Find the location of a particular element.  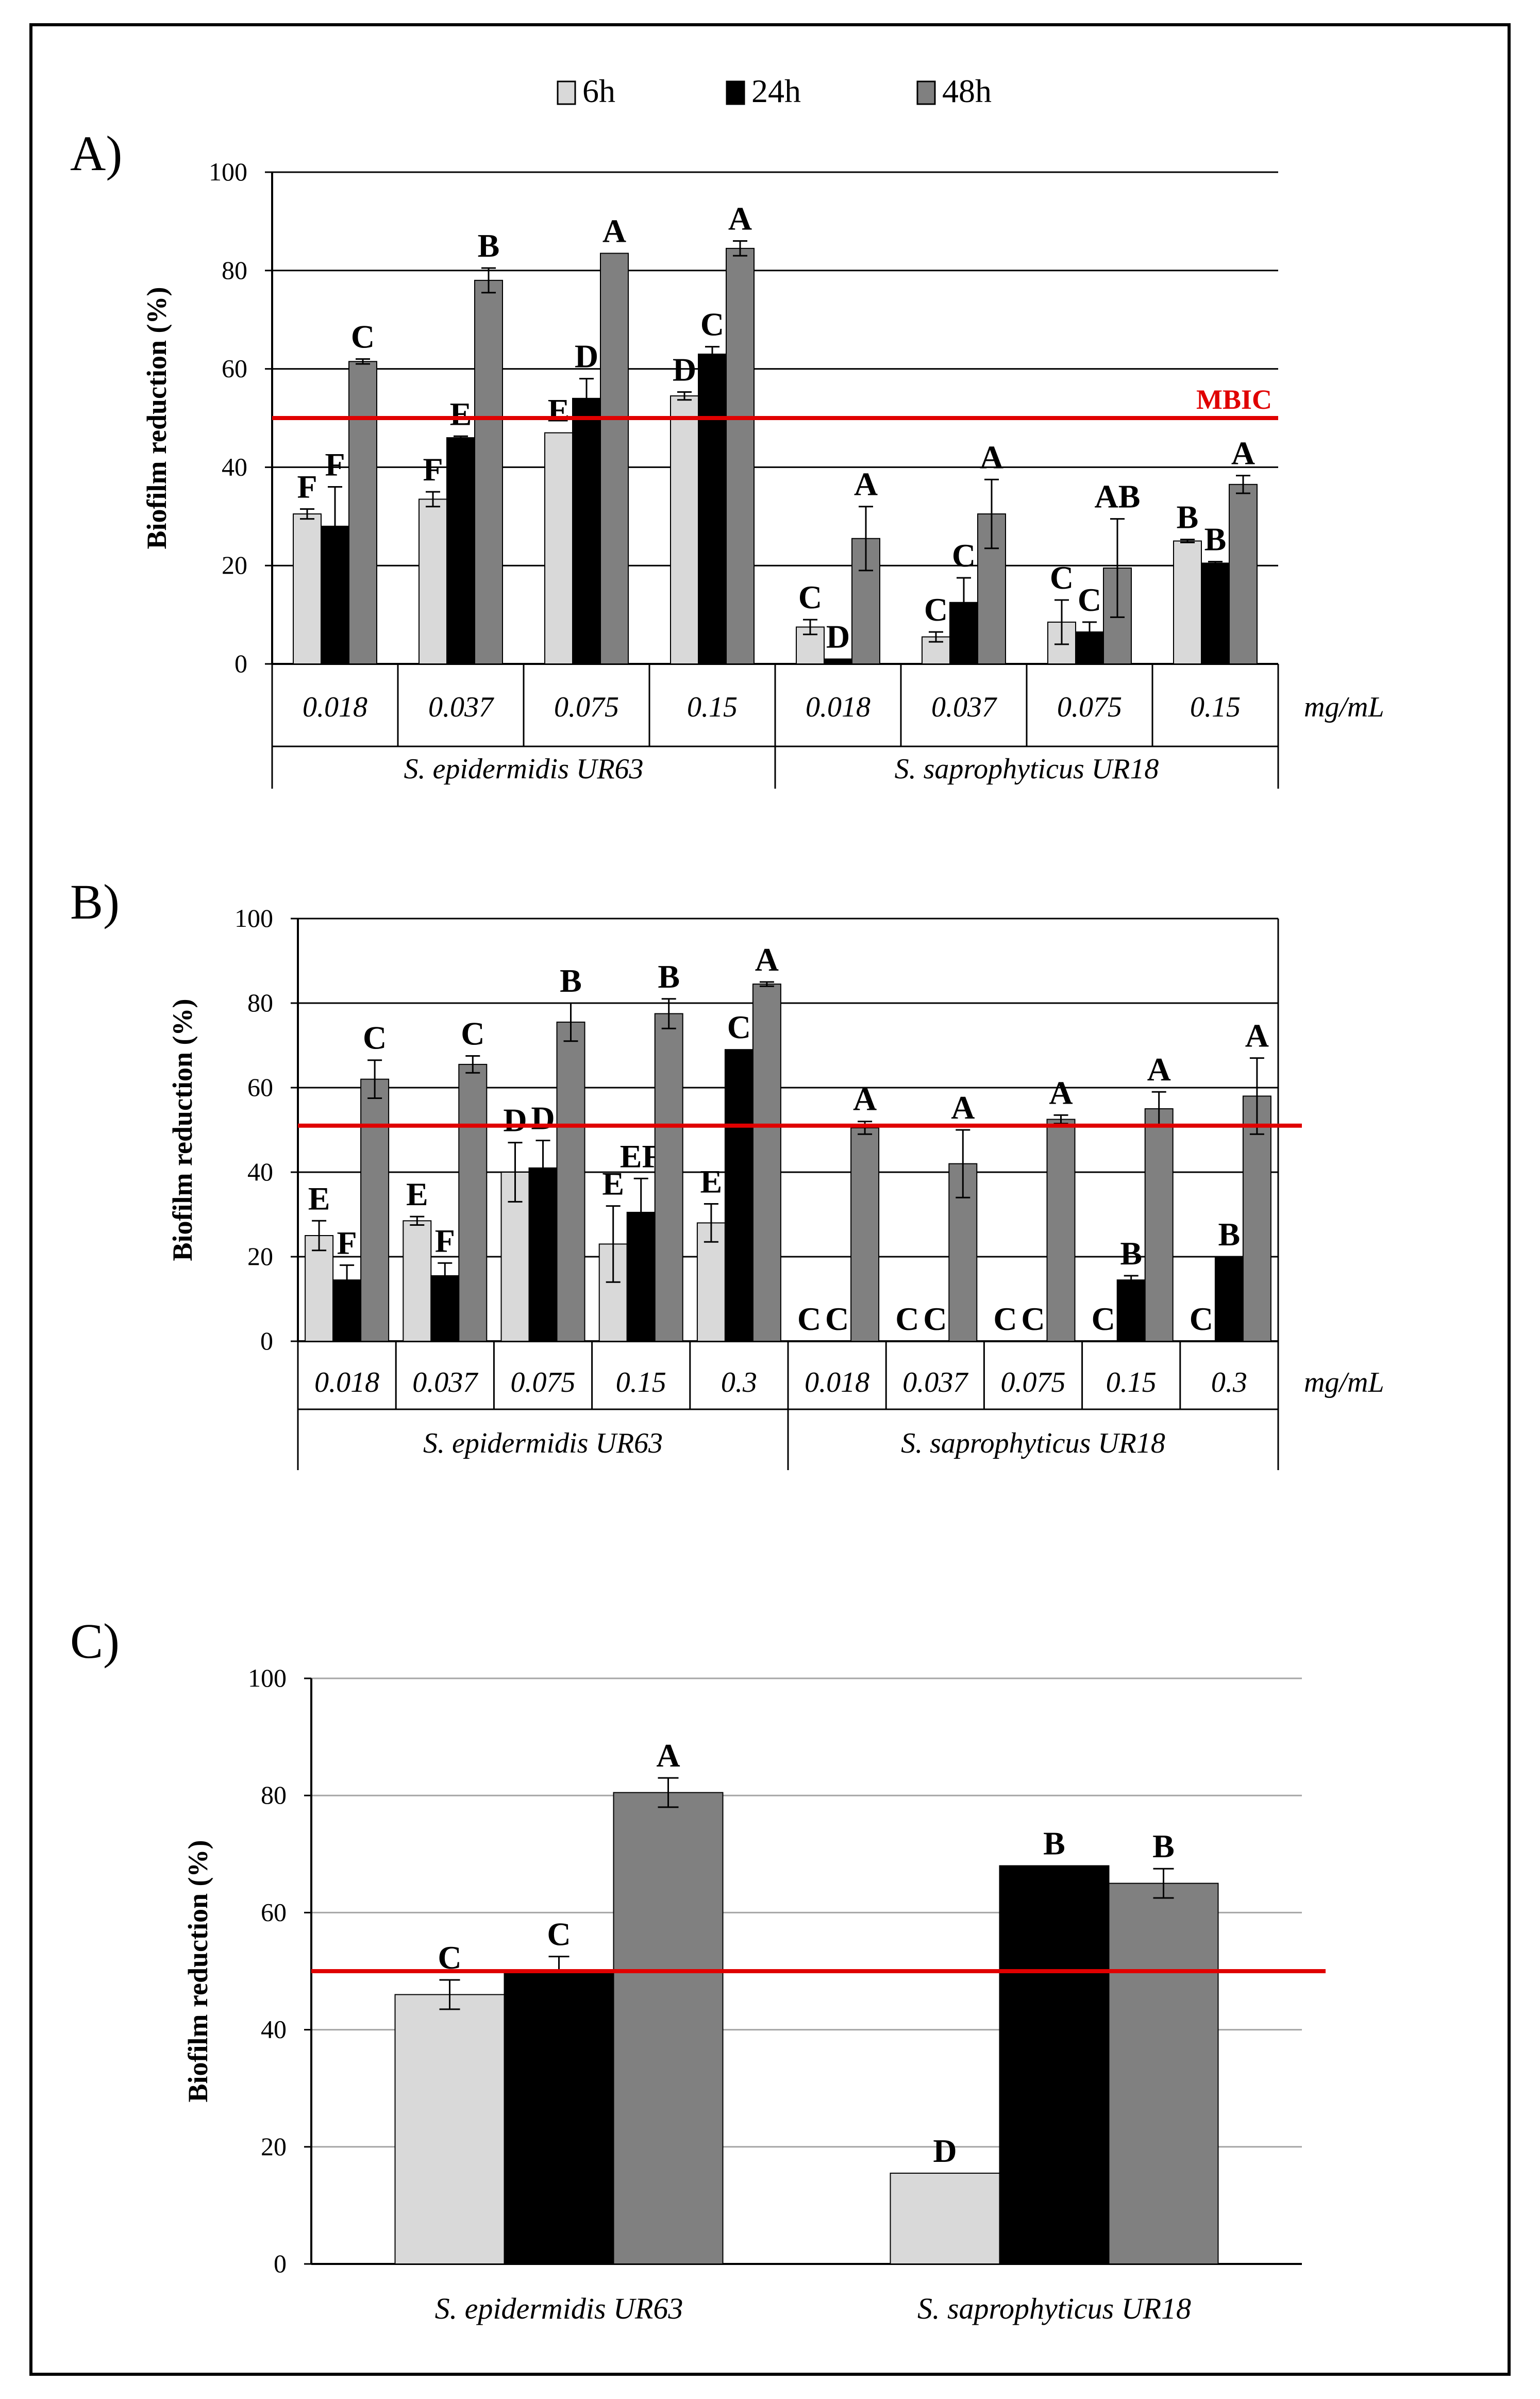

x-tick-label: S. epidermidis UR63 is located at coordinates (559, 2308).